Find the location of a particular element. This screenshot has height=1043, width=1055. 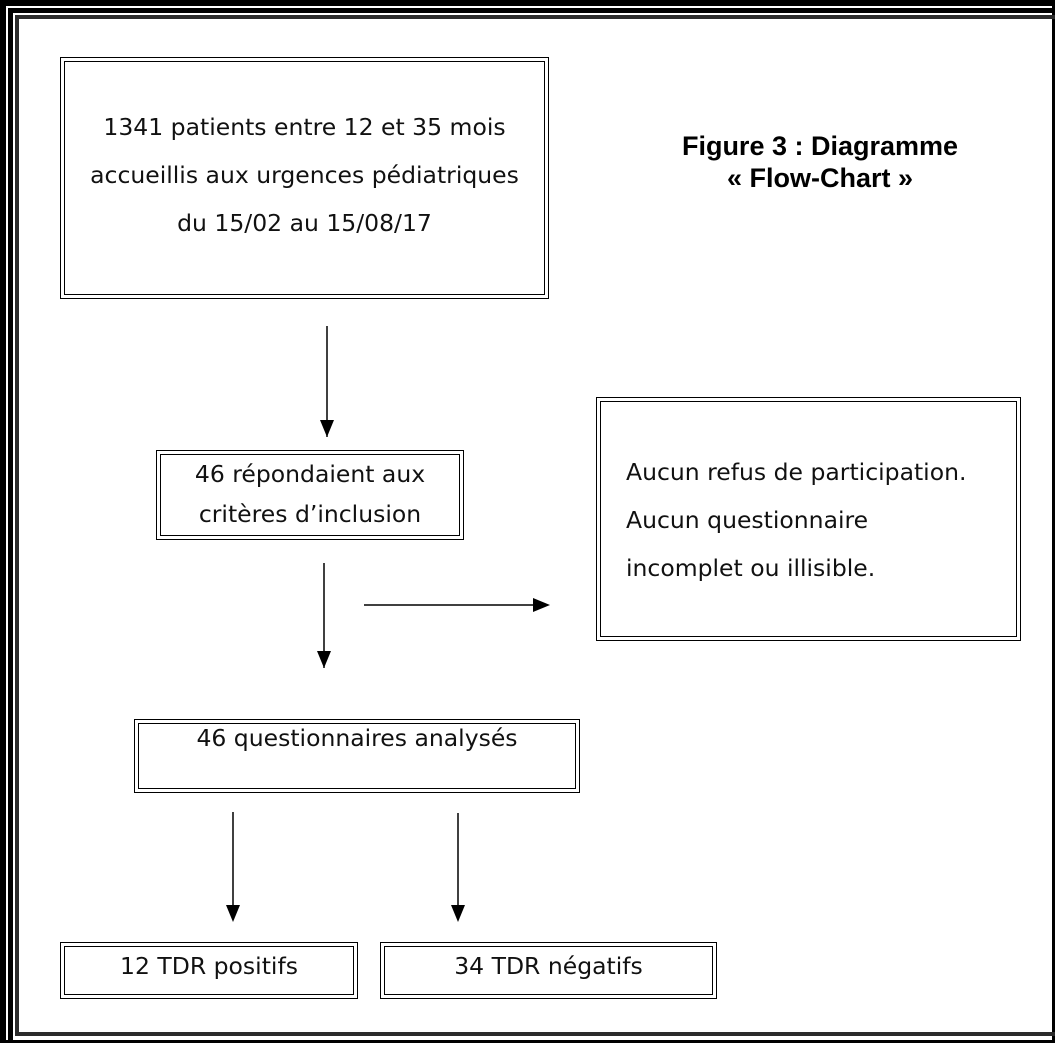

negative-text: 34 TDR négatifs is located at coordinates (548, 966).